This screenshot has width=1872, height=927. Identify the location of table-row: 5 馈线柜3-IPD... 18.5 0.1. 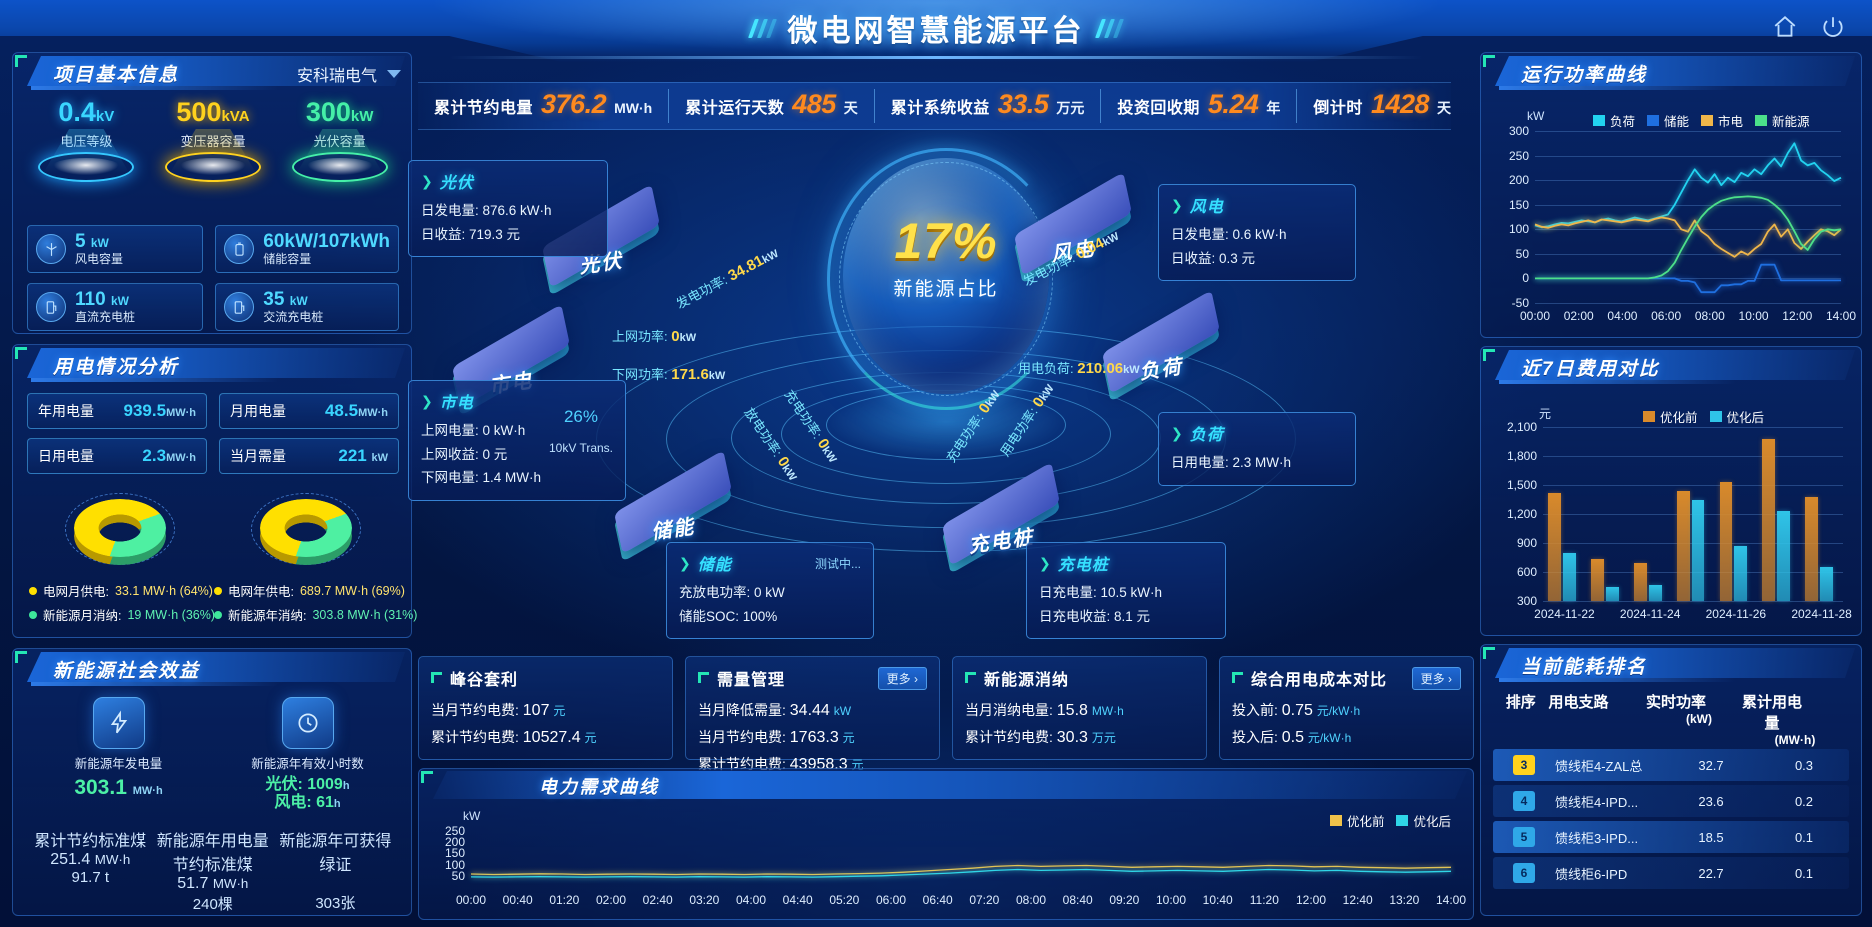
(1671, 837).